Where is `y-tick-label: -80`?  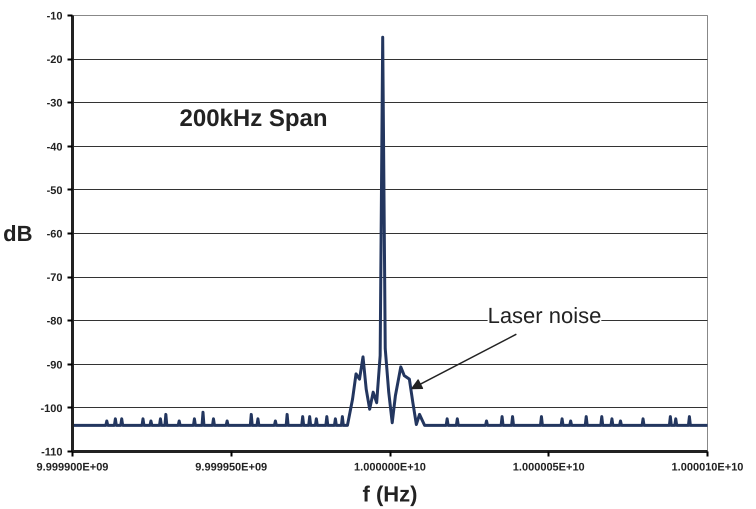 y-tick-label: -80 is located at coordinates (54, 322).